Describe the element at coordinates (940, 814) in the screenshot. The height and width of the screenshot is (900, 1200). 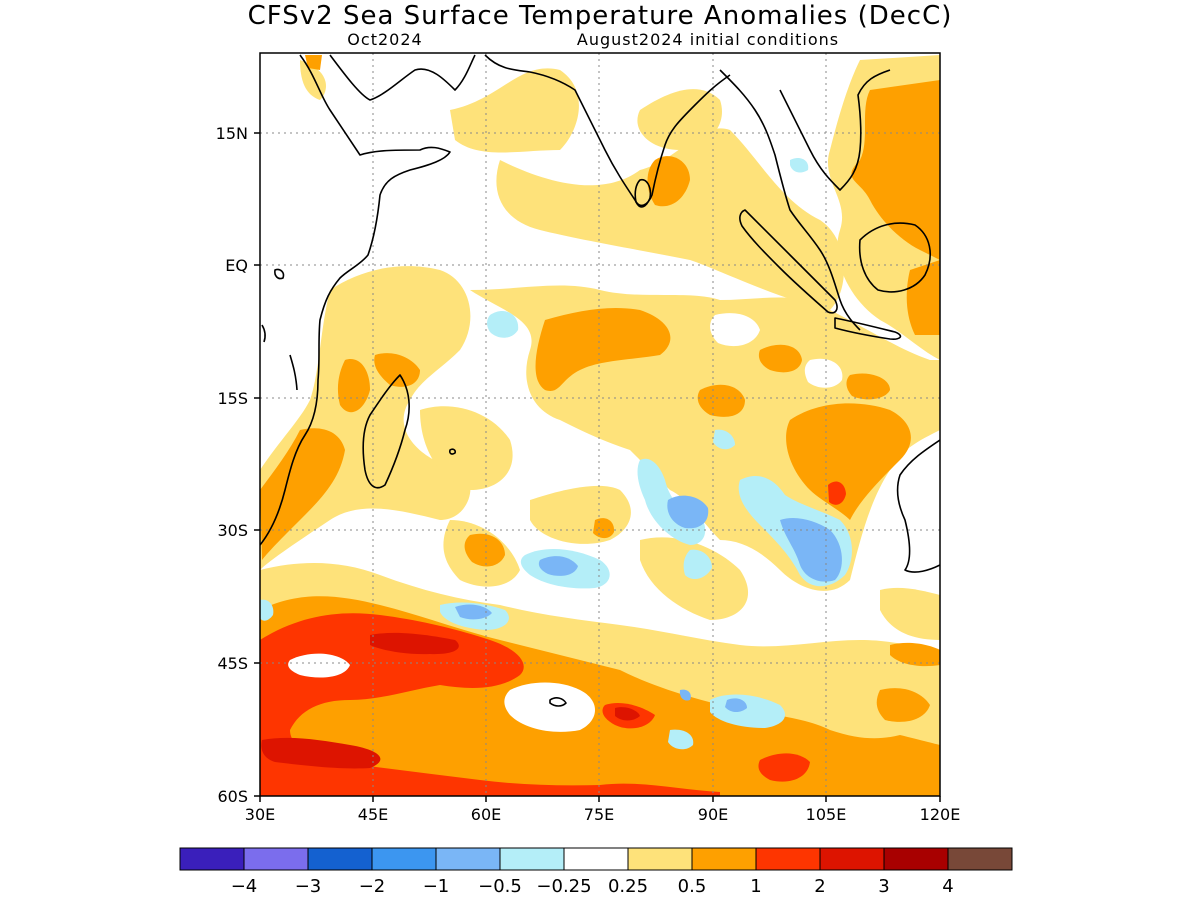
I see `lon-tick-label: 120E` at that location.